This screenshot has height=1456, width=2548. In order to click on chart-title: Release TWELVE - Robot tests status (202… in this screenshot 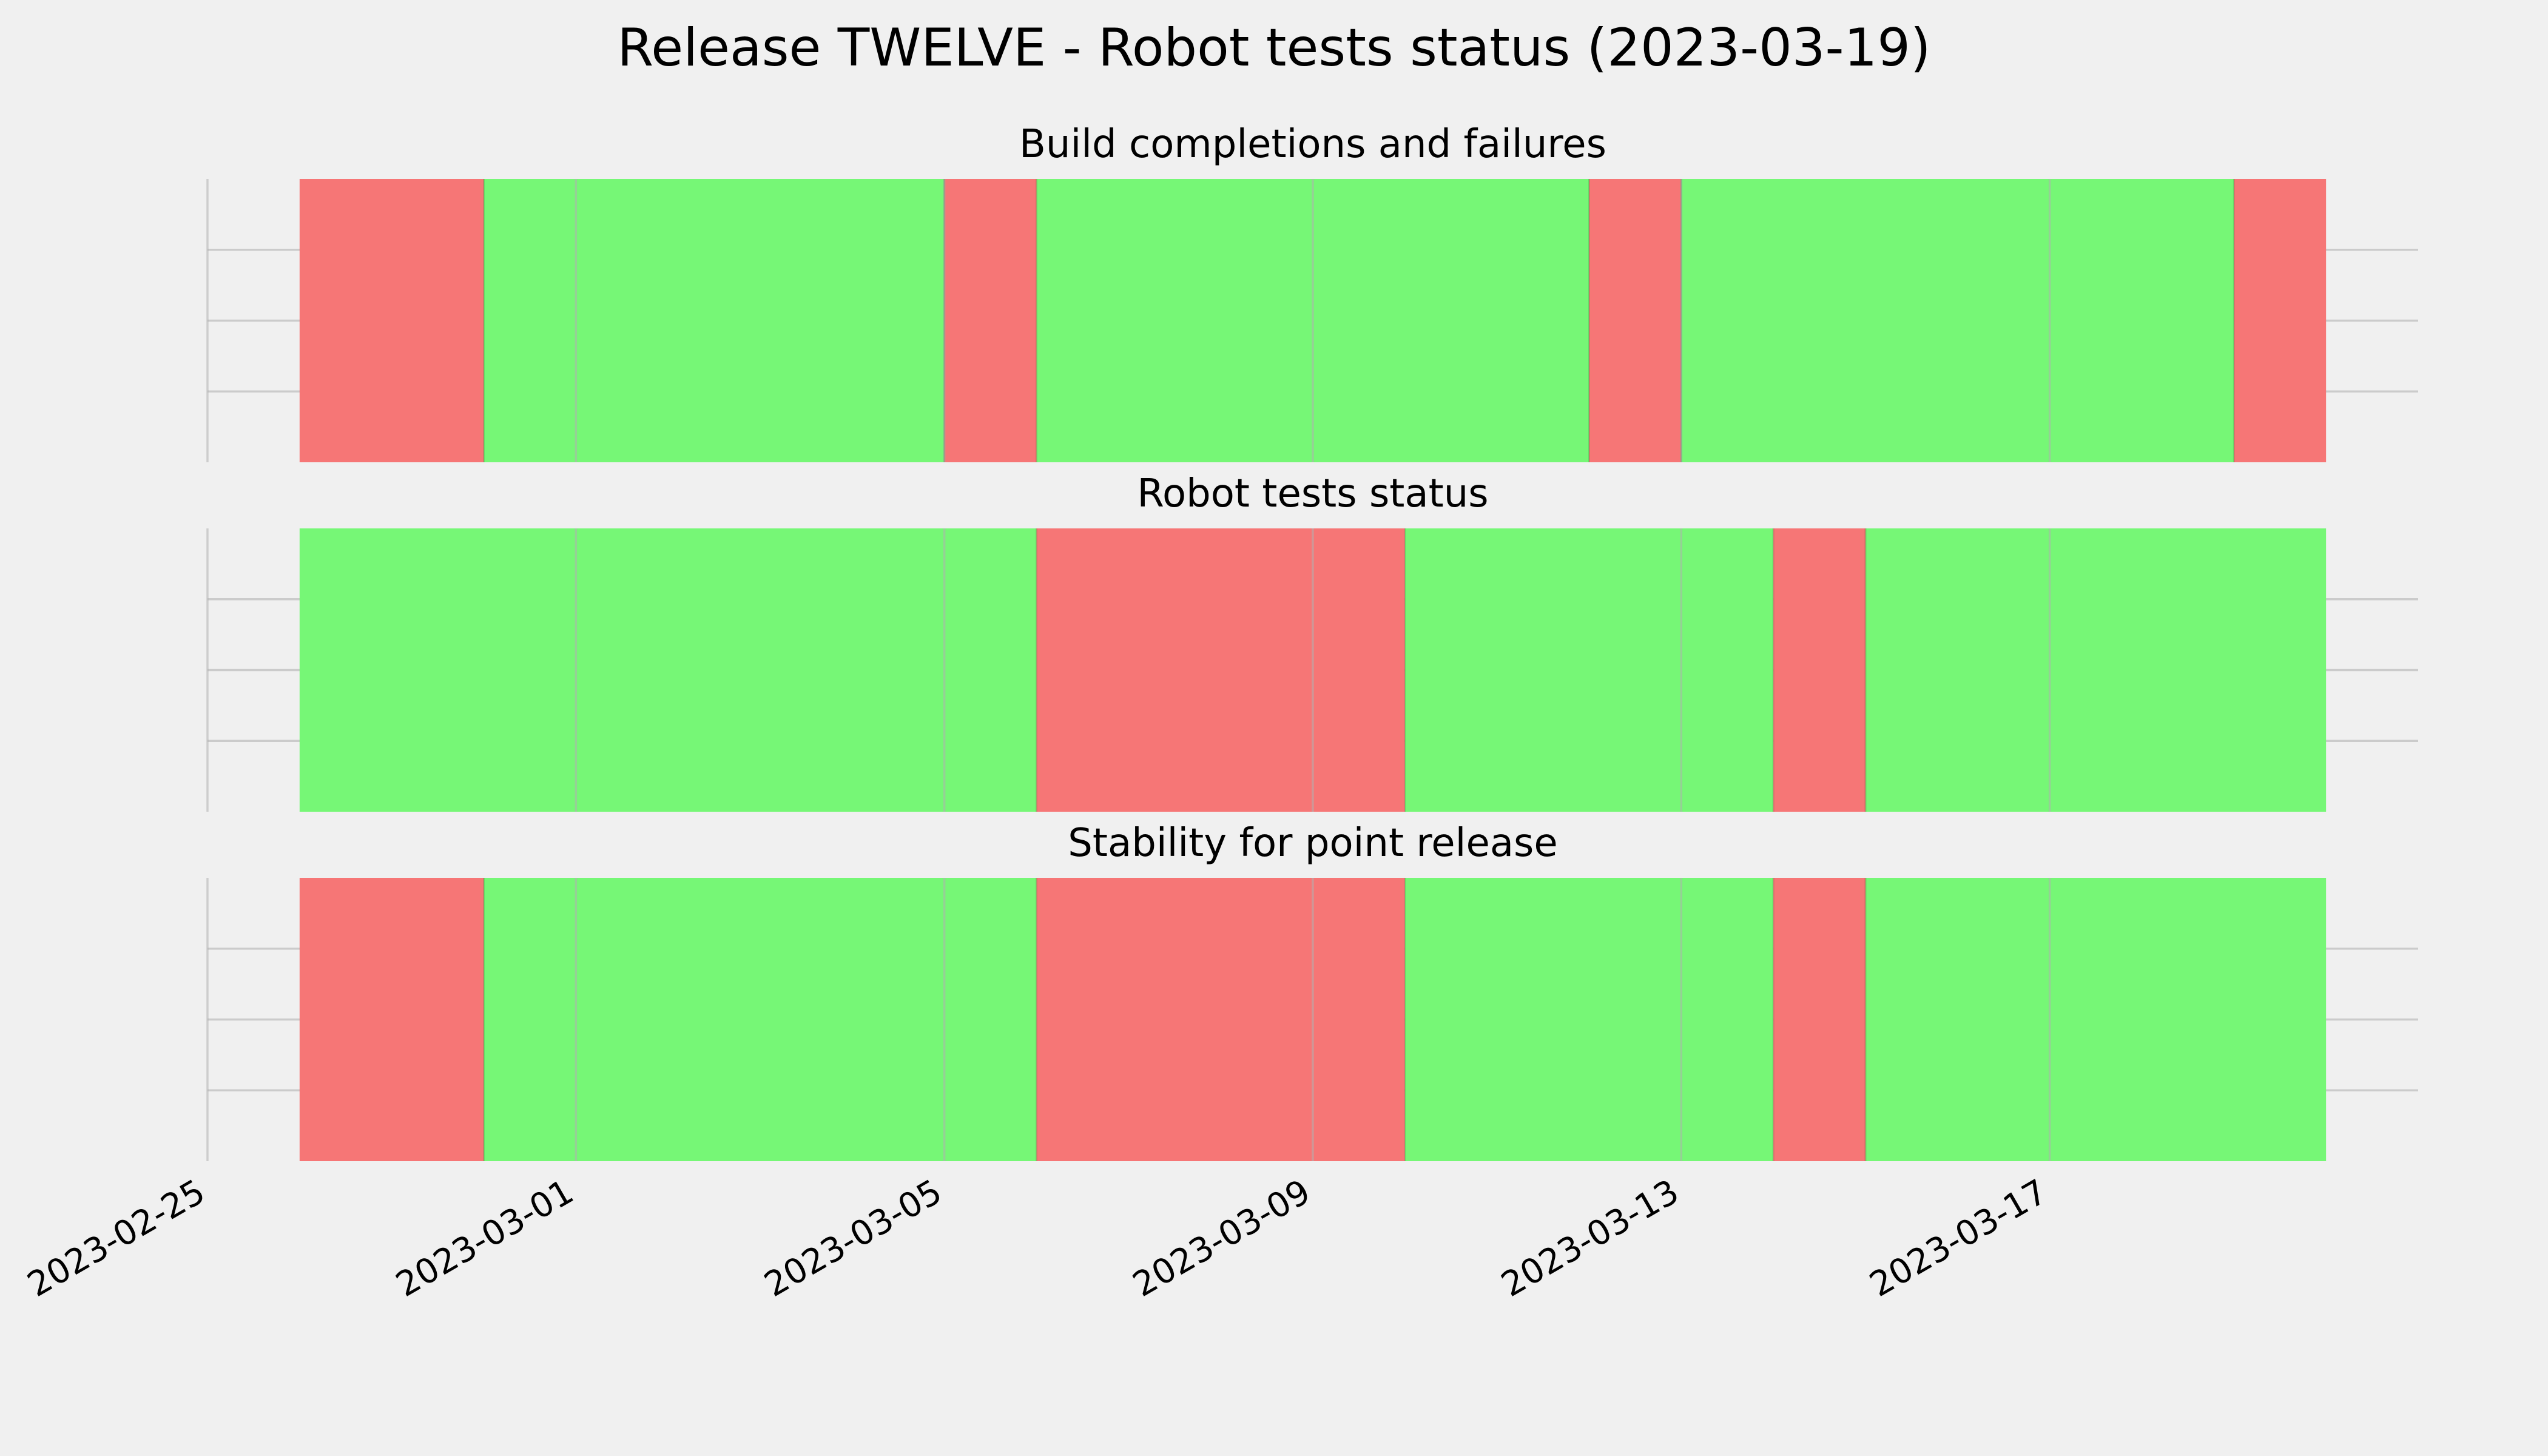, I will do `click(1273, 48)`.